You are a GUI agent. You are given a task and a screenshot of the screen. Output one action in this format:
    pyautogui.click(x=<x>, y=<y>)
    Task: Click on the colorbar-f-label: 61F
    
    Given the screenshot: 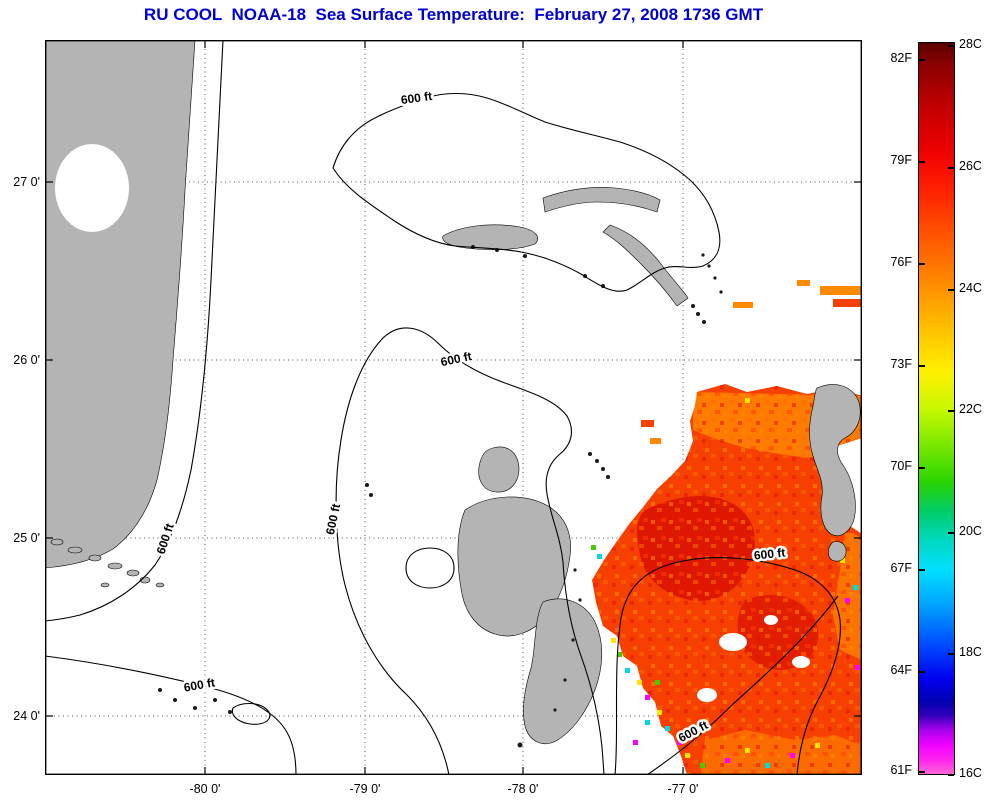 What is the action you would take?
    pyautogui.click(x=901, y=770)
    